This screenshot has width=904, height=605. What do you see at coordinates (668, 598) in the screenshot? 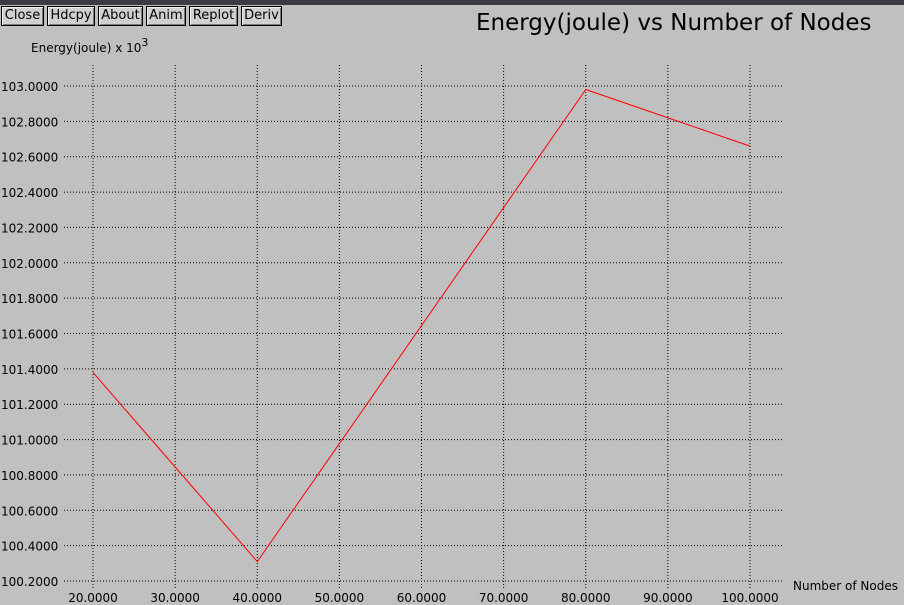
I see `x-tick-label: 90.0000` at bounding box center [668, 598].